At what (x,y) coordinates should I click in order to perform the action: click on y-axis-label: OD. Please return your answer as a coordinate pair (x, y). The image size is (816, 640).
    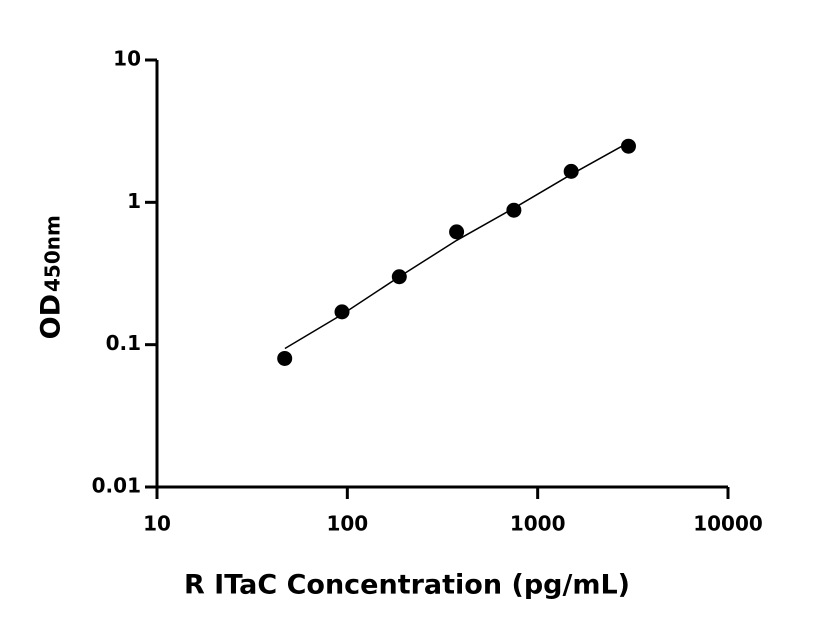
    Looking at the image, I should click on (51, 316).